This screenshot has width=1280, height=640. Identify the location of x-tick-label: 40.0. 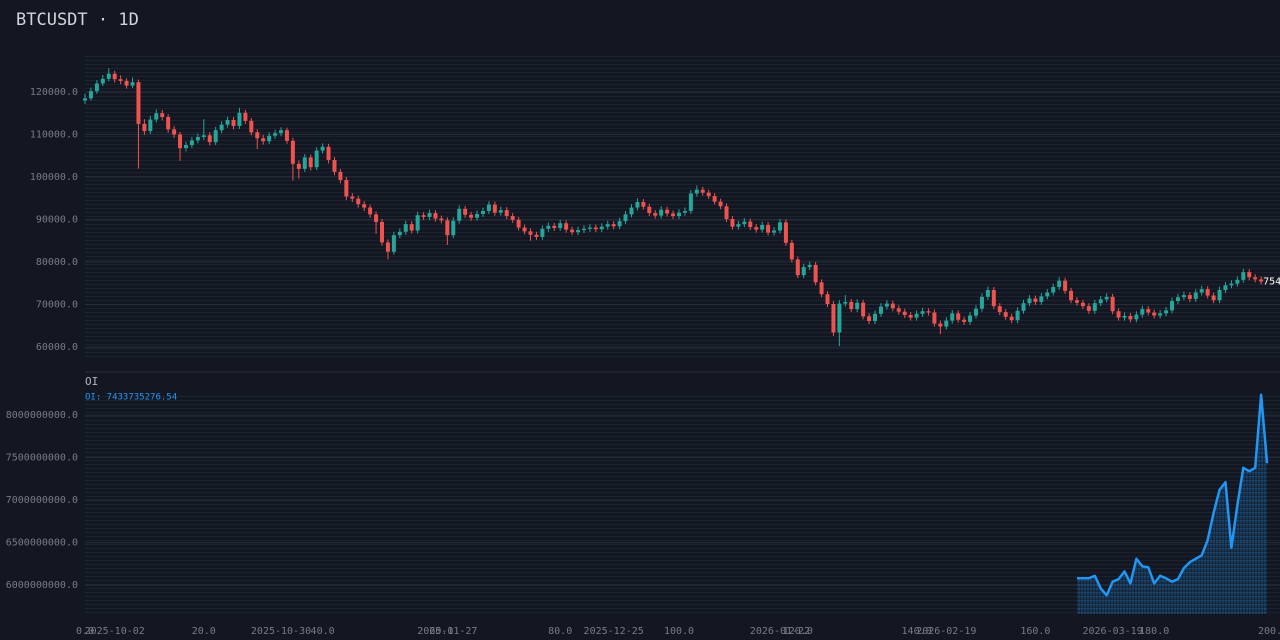
(323, 631).